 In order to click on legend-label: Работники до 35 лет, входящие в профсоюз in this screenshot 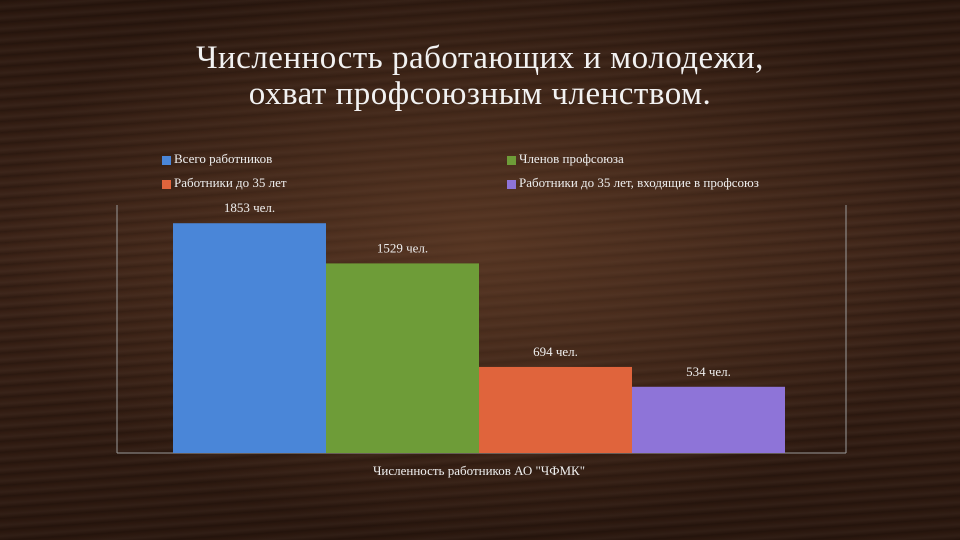, I will do `click(639, 182)`.